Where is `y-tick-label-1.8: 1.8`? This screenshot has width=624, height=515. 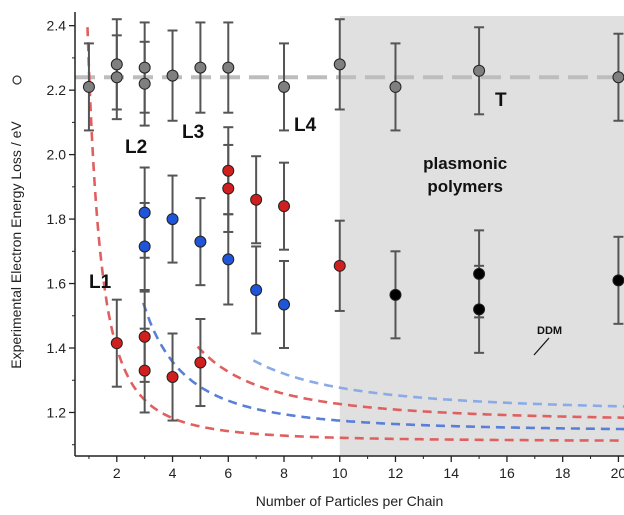
y-tick-label-1.8: 1.8 is located at coordinates (57, 219).